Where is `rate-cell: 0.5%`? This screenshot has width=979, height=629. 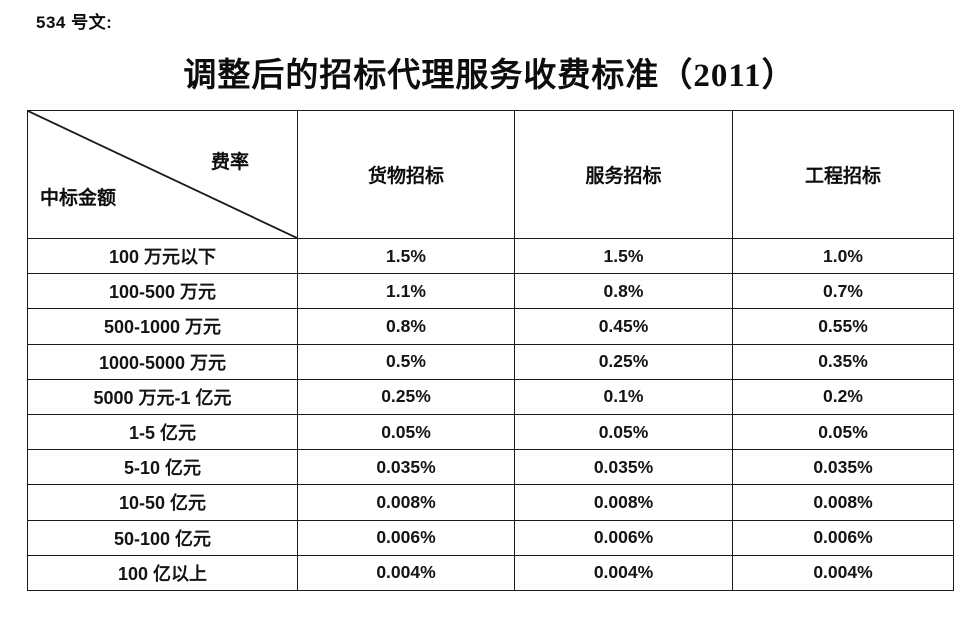
rate-cell: 0.5% is located at coordinates (406, 361).